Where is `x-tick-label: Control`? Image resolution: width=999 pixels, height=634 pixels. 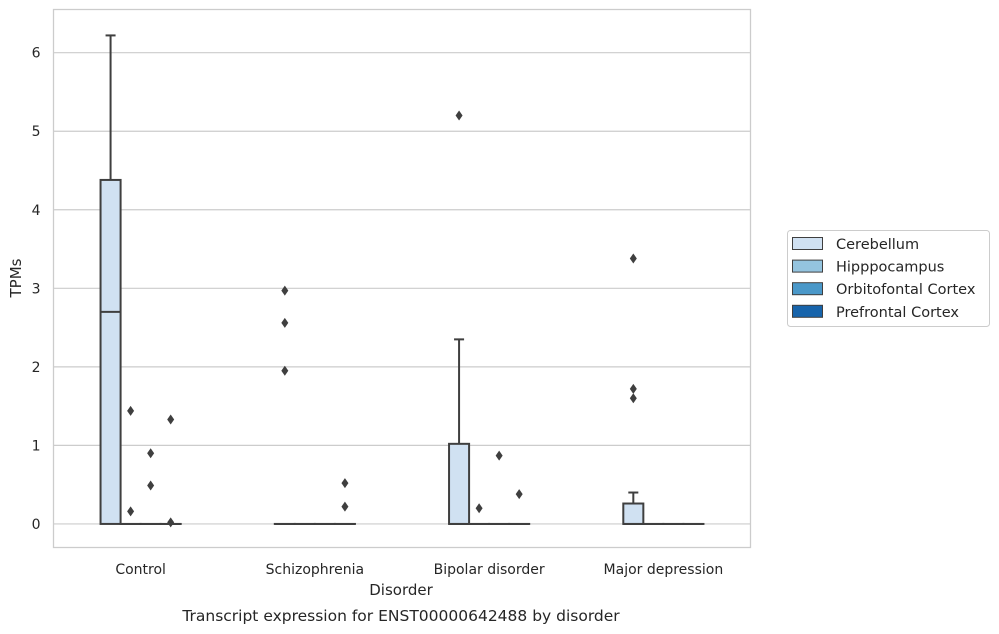
x-tick-label: Control is located at coordinates (140, 570).